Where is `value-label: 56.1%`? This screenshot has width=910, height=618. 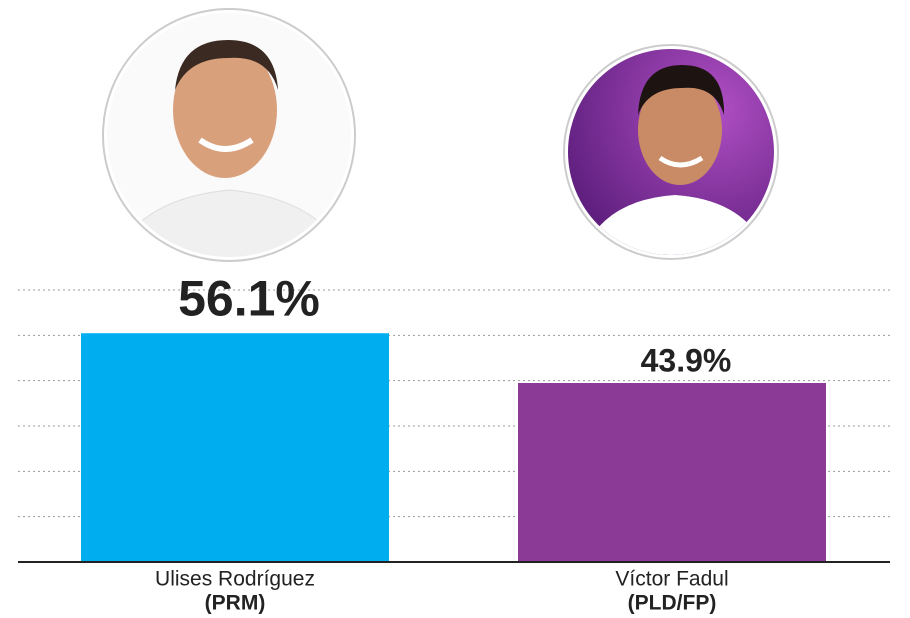 value-label: 56.1% is located at coordinates (249, 298).